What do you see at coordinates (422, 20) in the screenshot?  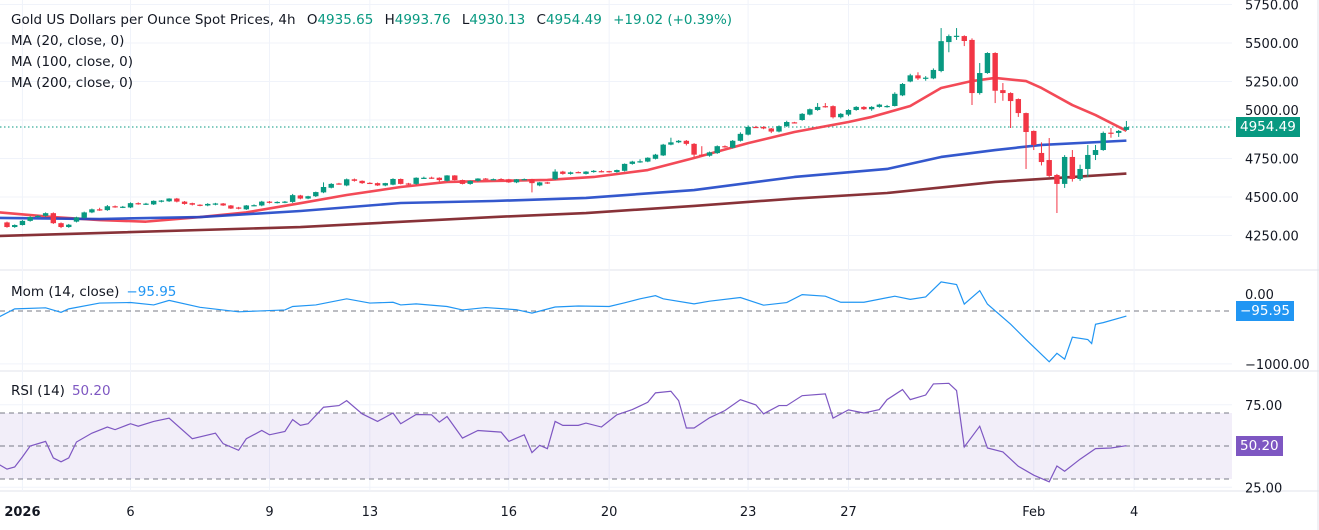 I see `high-value: 4993.76` at bounding box center [422, 20].